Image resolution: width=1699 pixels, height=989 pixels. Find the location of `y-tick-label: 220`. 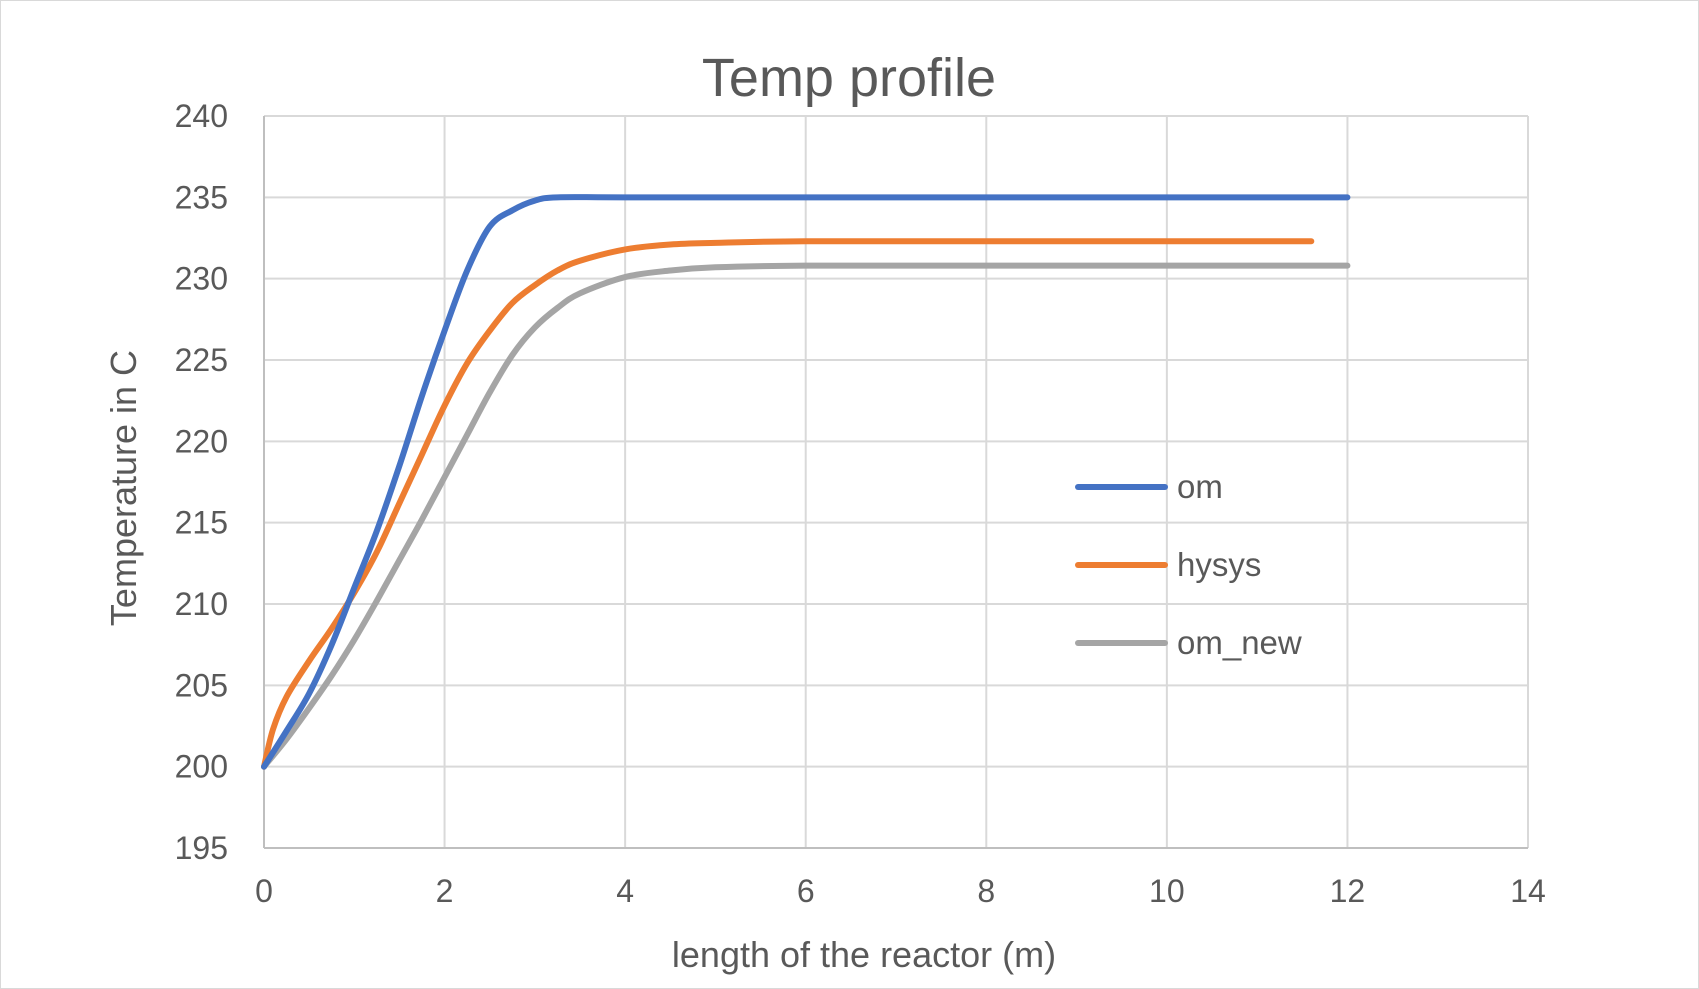

y-tick-label: 220 is located at coordinates (201, 441).